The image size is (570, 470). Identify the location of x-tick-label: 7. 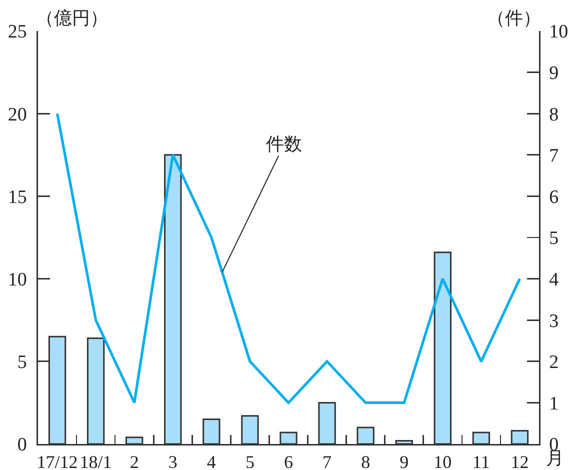
(327, 461).